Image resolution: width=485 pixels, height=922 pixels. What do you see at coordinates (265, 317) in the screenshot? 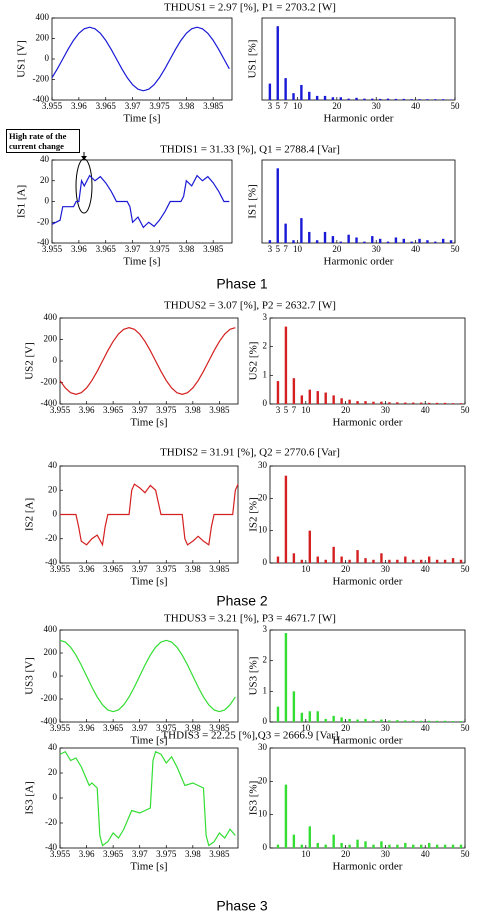
I see `y-tick-label: 3` at bounding box center [265, 317].